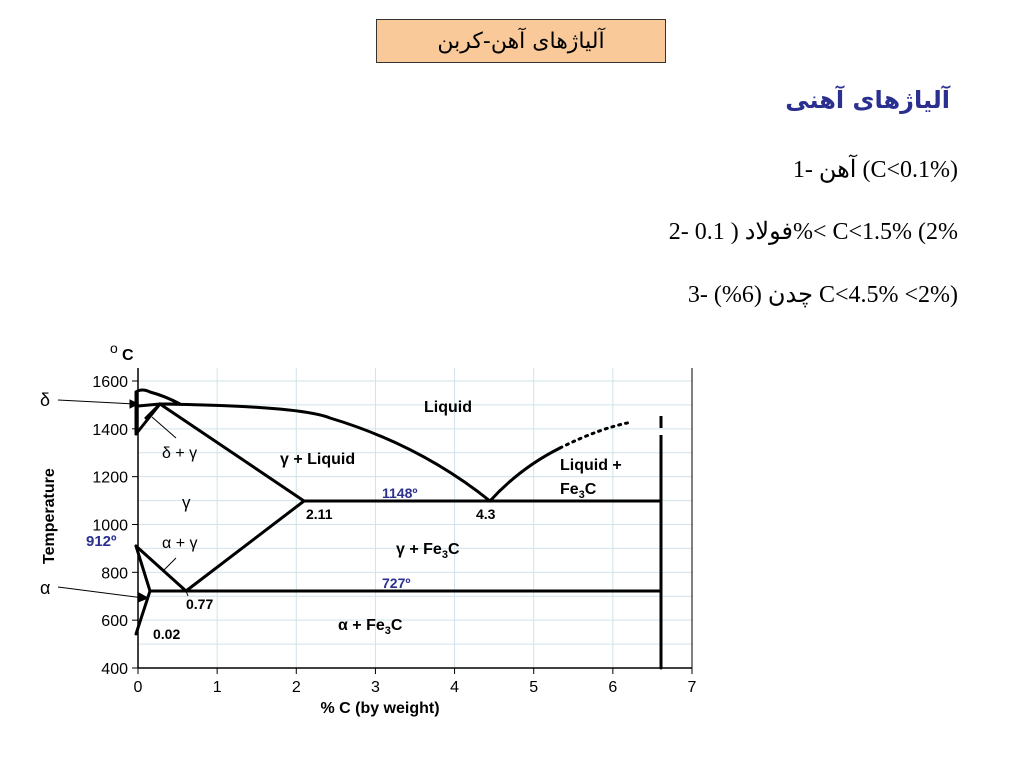 The image size is (1024, 768). Describe the element at coordinates (448, 407) in the screenshot. I see `region-liquid: Liquid` at that location.